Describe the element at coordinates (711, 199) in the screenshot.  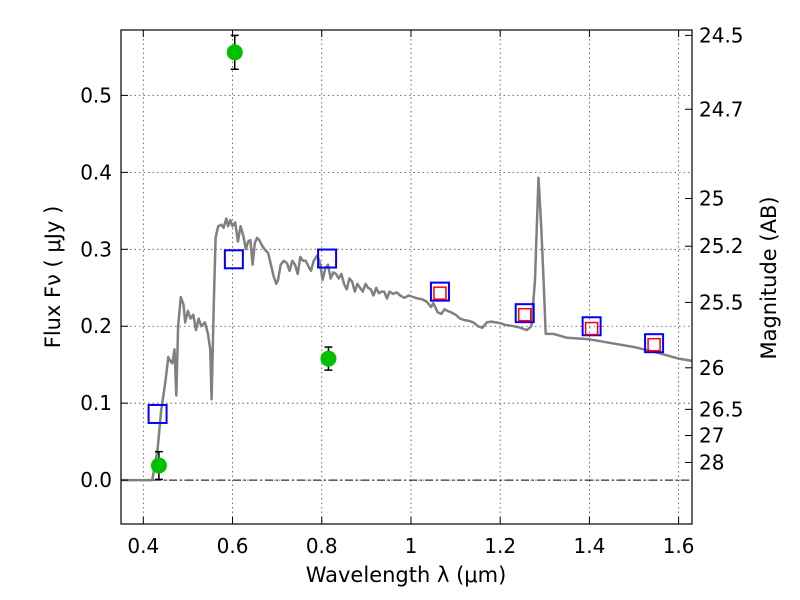
I see `mag-tick-label: 25` at that location.